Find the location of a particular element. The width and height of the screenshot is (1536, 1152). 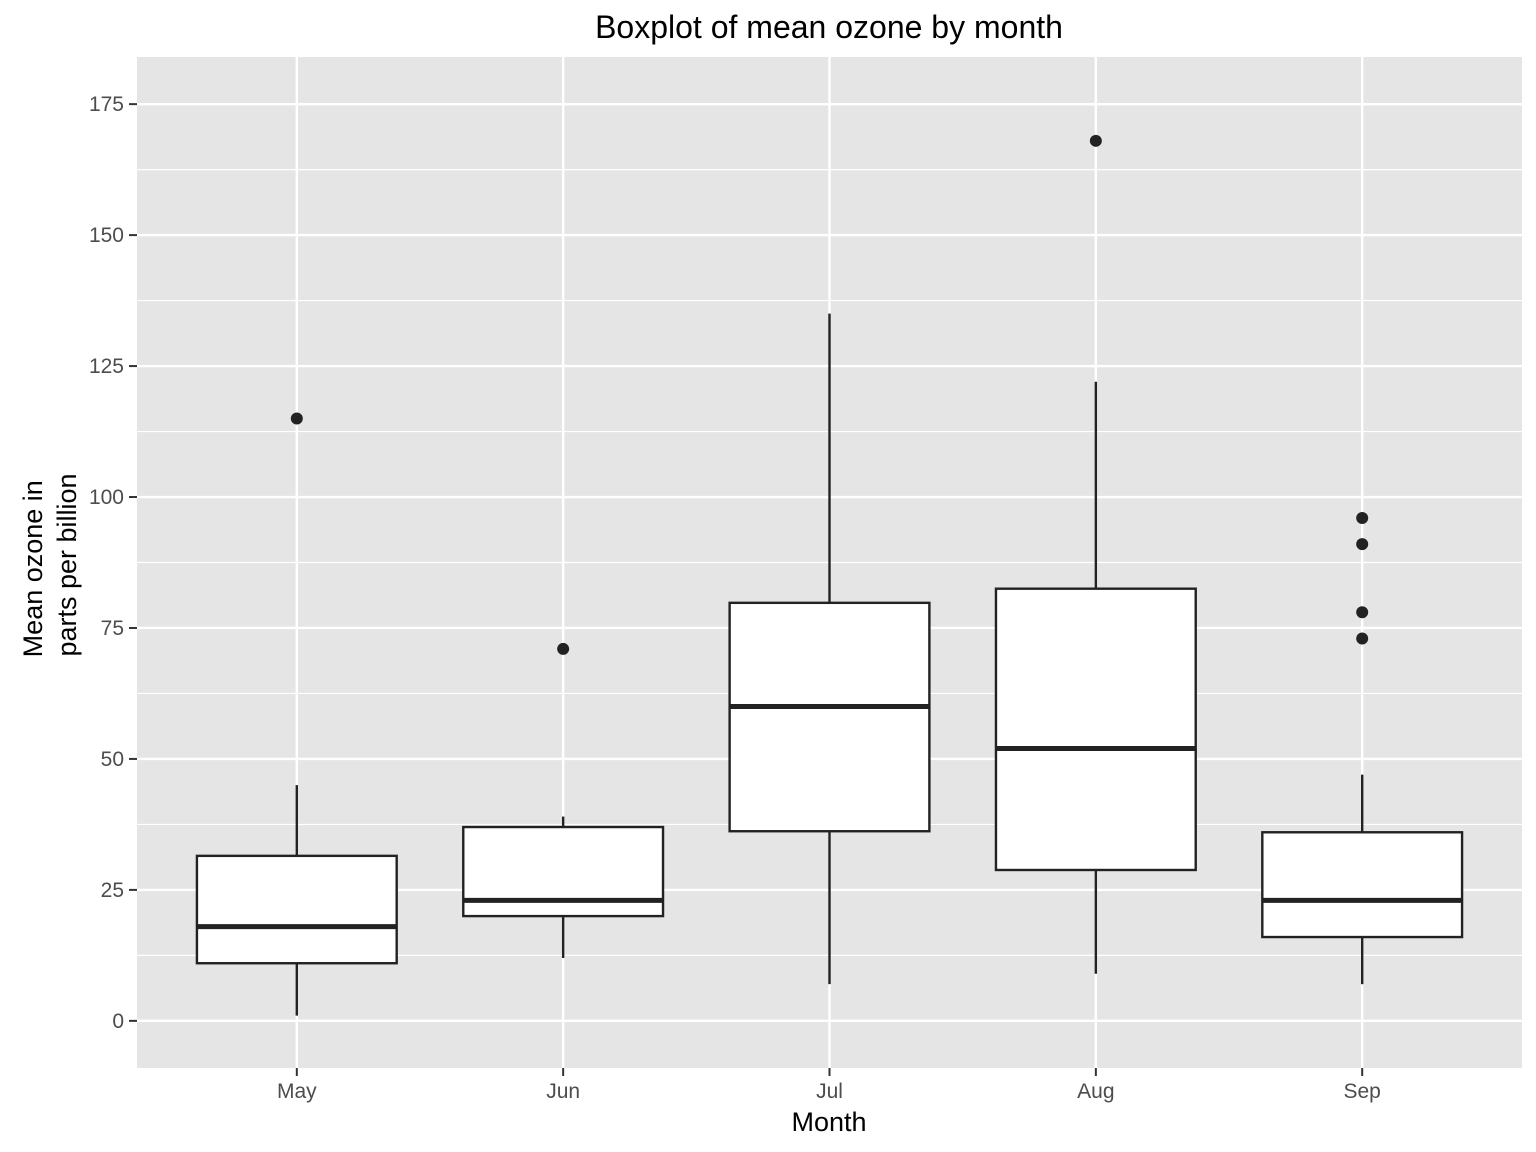

y-tick-label: 50 is located at coordinates (112, 759).